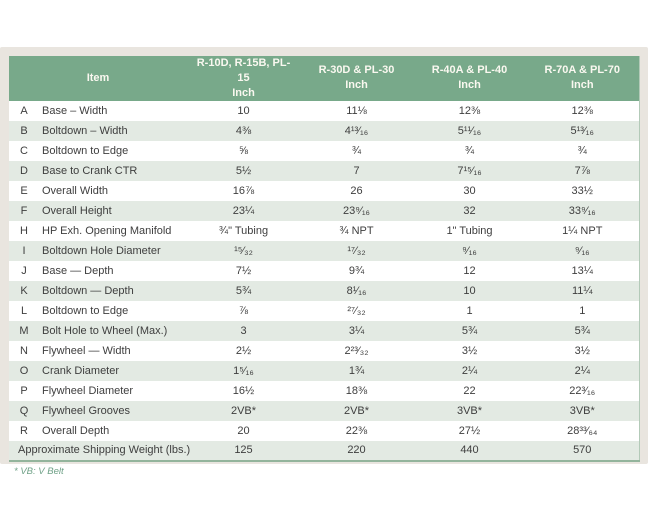 Image resolution: width=650 pixels, height=530 pixels. Describe the element at coordinates (356, 110) in the screenshot. I see `value-cell: 11⅛` at that location.